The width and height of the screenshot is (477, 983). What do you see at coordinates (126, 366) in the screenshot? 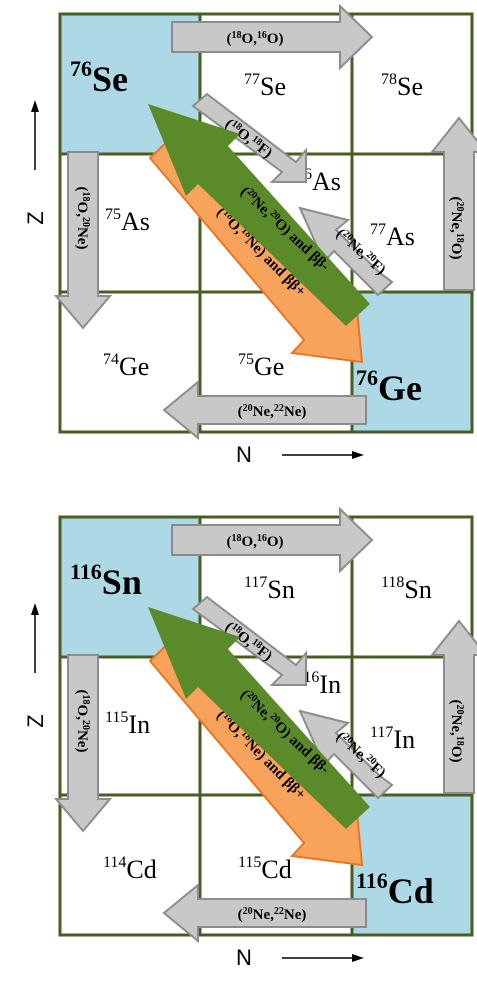
I see `nuclide-r2c0: 74Ge` at bounding box center [126, 366].